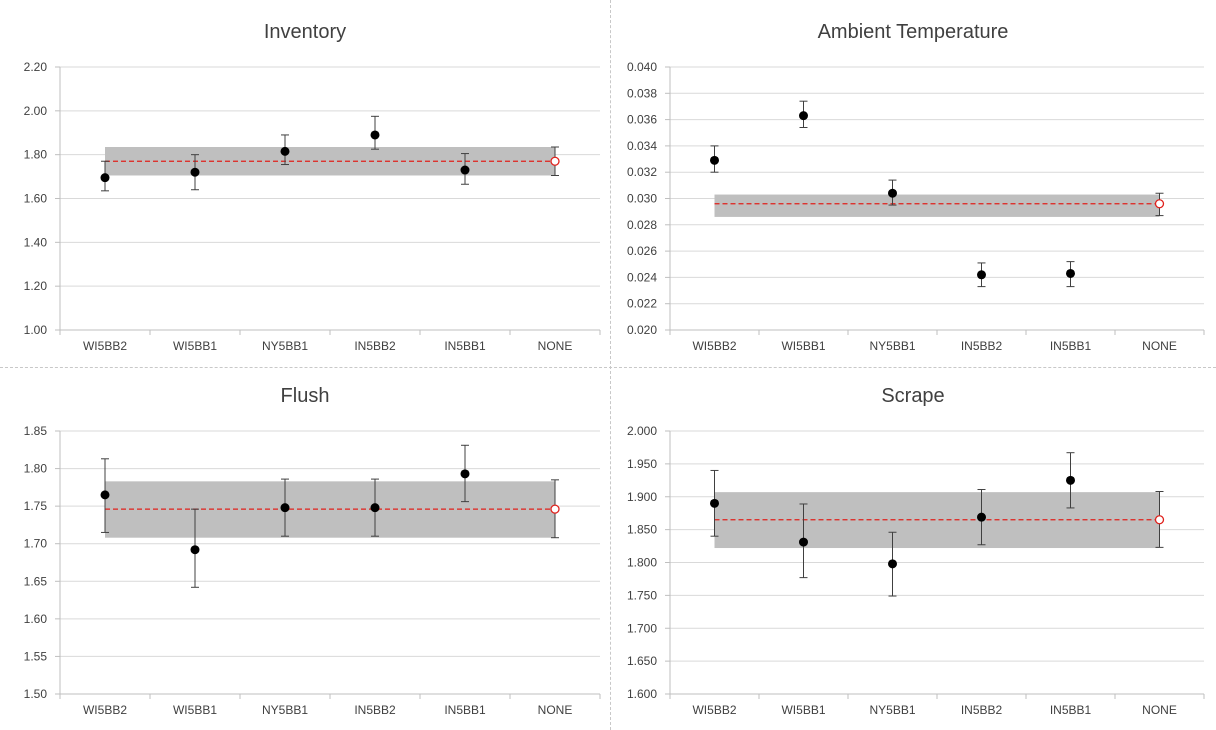 The height and width of the screenshot is (730, 1216). I want to click on y-tick-label: 1.800, so click(642, 563).